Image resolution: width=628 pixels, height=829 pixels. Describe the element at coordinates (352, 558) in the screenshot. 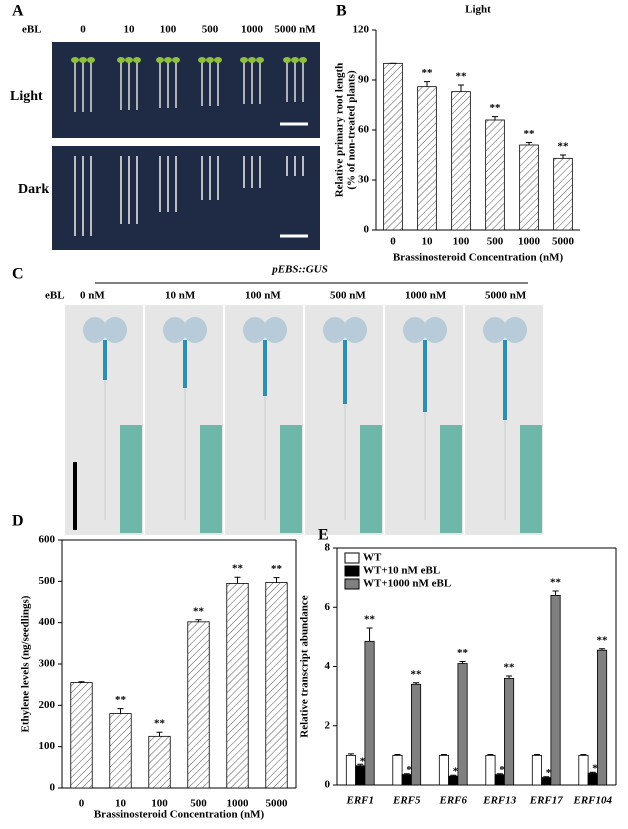

I see `legend-swatch` at that location.